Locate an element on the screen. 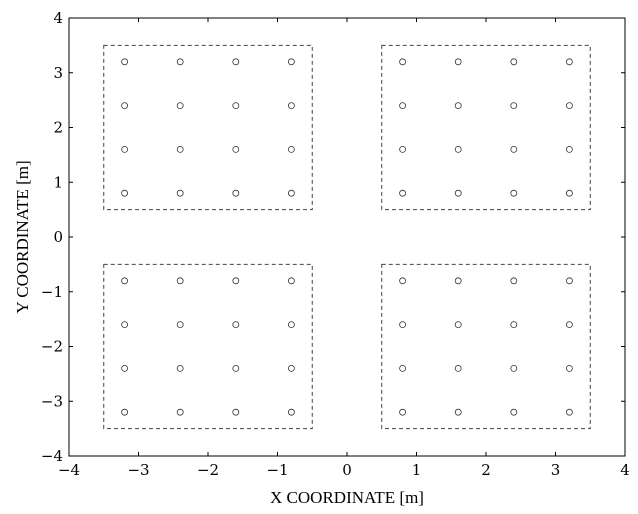 This screenshot has width=638, height=514. x-tick-label: −2 is located at coordinates (208, 470).